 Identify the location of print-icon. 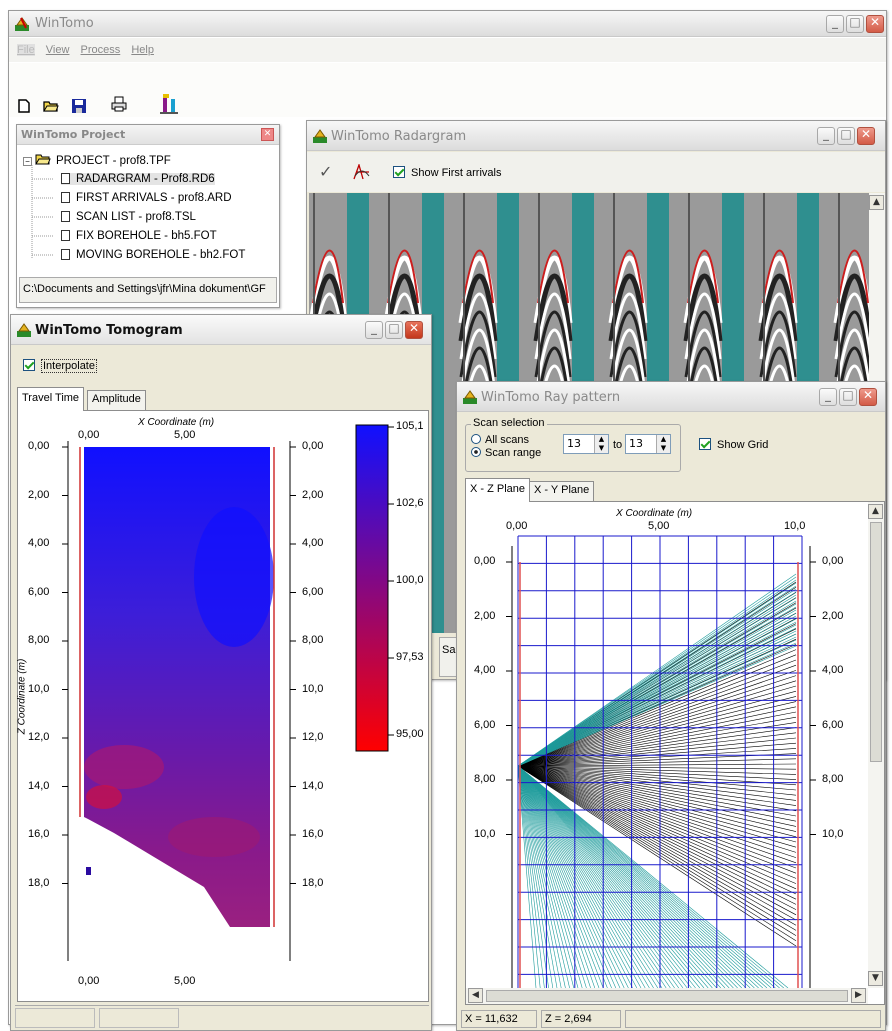
(119, 104).